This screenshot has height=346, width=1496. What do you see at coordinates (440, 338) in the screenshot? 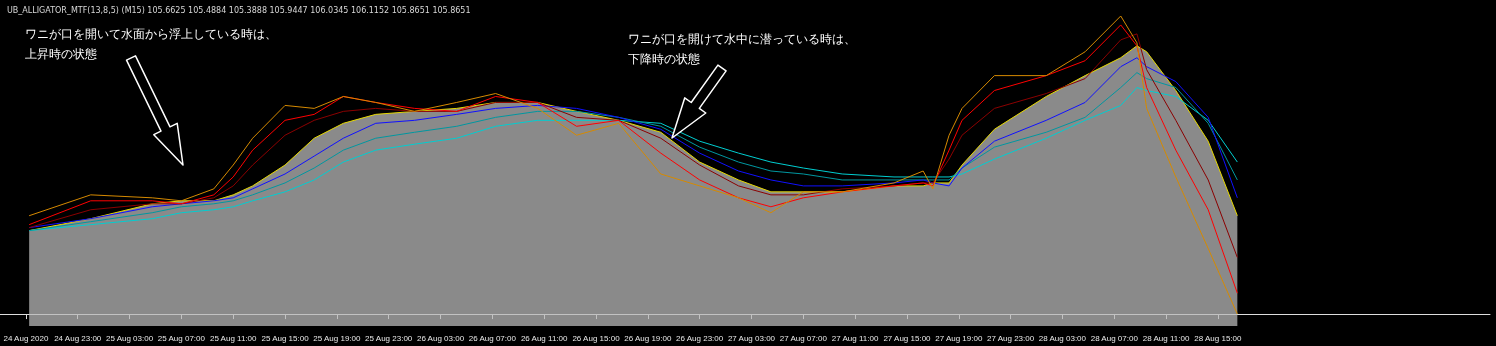
I see `x-tick-label: 26 Aug 03:00` at bounding box center [440, 338].